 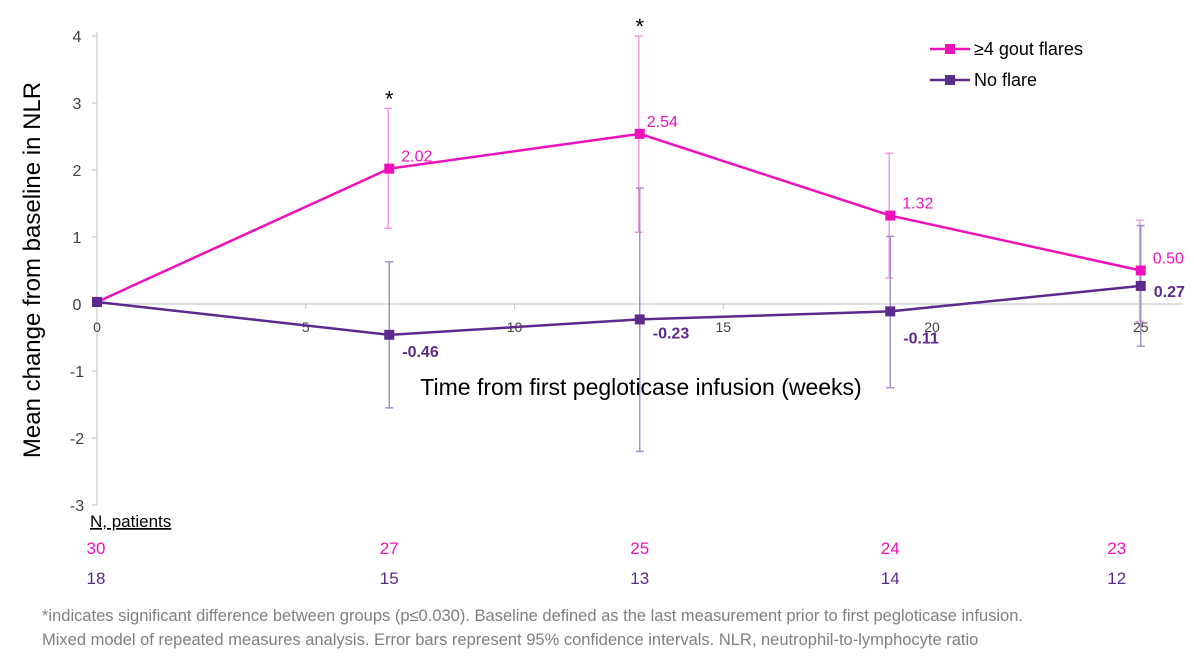 I want to click on y-tick-label: 0, so click(x=77, y=305).